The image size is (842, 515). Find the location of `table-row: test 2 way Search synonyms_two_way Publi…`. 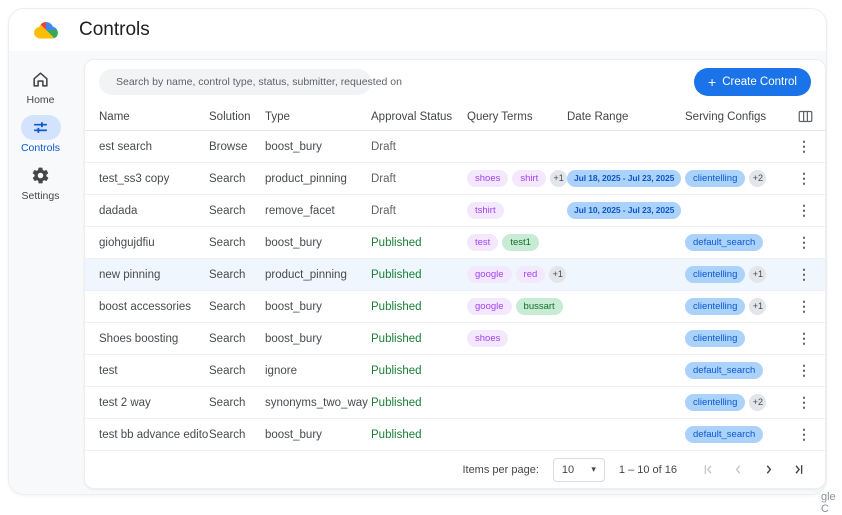

table-row: test 2 way Search synonyms_two_way Publi… is located at coordinates (455, 403).